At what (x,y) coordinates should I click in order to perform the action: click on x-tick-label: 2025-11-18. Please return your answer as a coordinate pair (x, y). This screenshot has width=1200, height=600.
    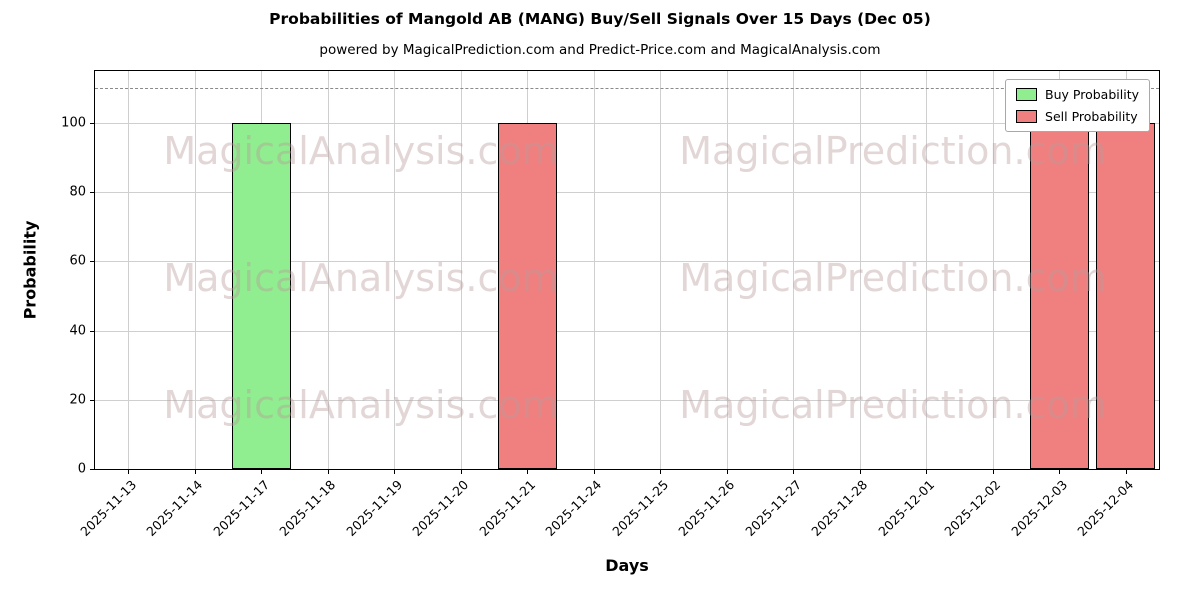
    Looking at the image, I should click on (307, 508).